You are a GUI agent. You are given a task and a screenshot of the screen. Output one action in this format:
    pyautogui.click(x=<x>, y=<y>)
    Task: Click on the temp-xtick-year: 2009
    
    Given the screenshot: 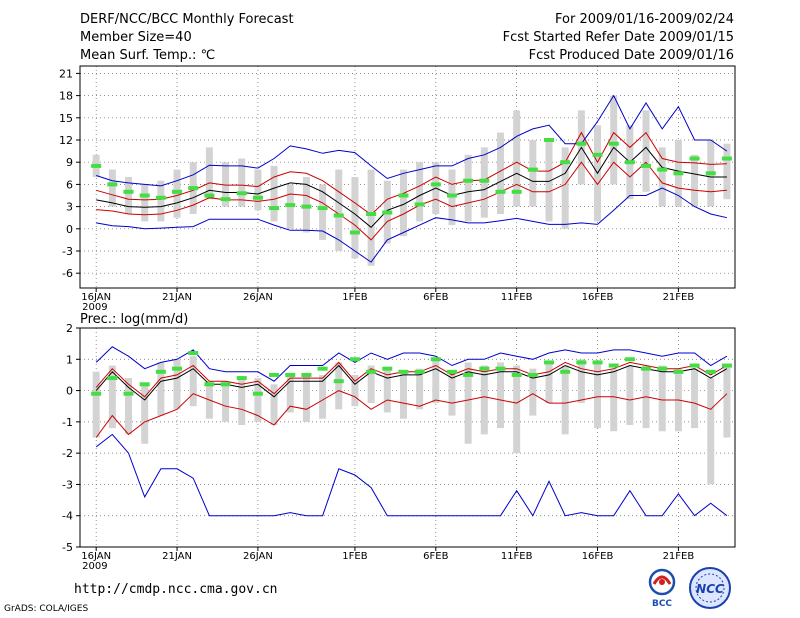 What is the action you would take?
    pyautogui.click(x=94, y=307)
    